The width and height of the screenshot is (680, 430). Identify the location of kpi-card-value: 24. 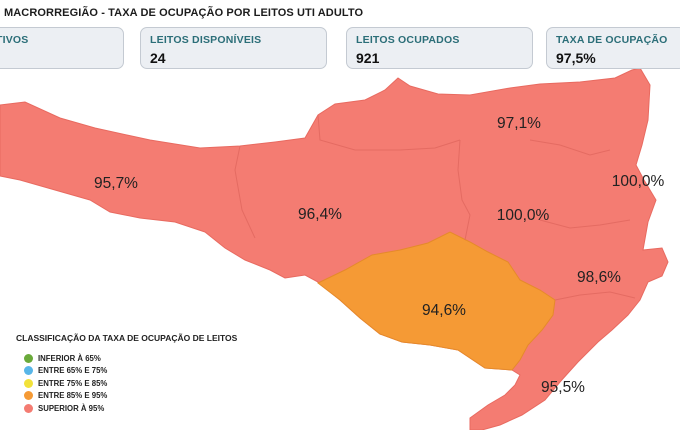
(158, 58).